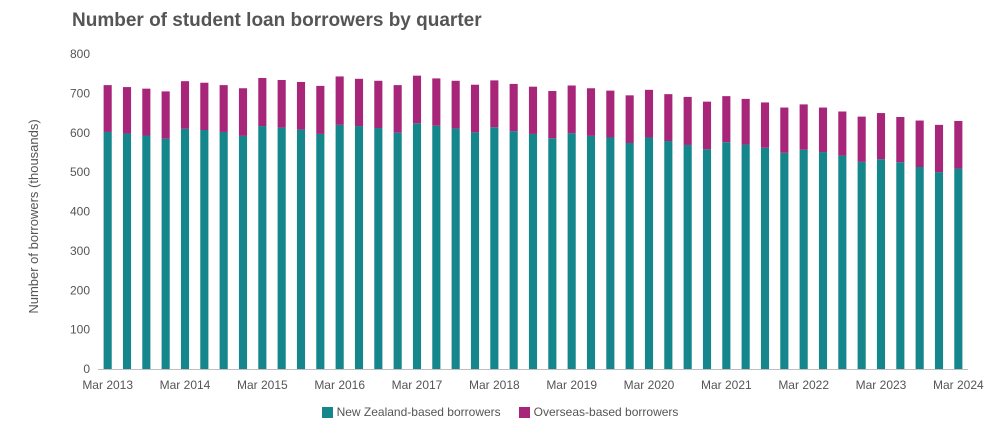 The height and width of the screenshot is (438, 1000). Describe the element at coordinates (606, 412) in the screenshot. I see `legend-label-overseas: Overseas-based borrowers` at that location.